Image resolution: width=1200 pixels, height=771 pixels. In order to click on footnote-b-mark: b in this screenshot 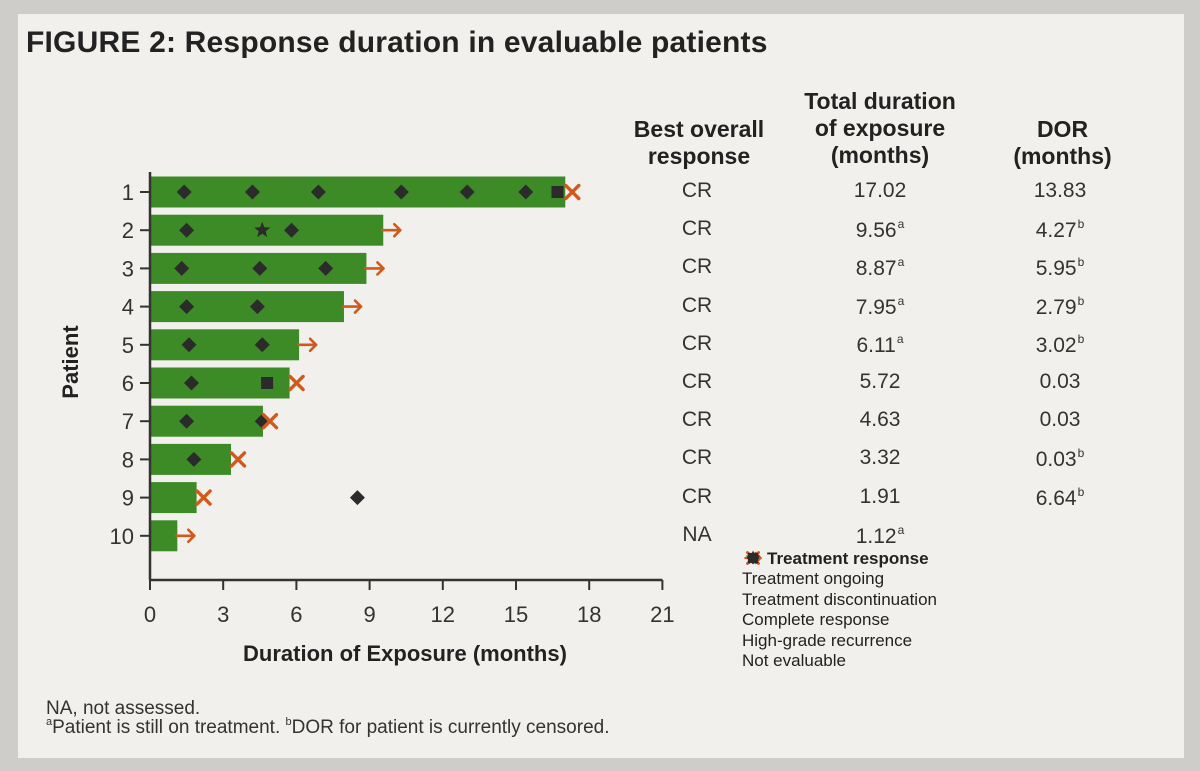, I will do `click(288, 722)`.